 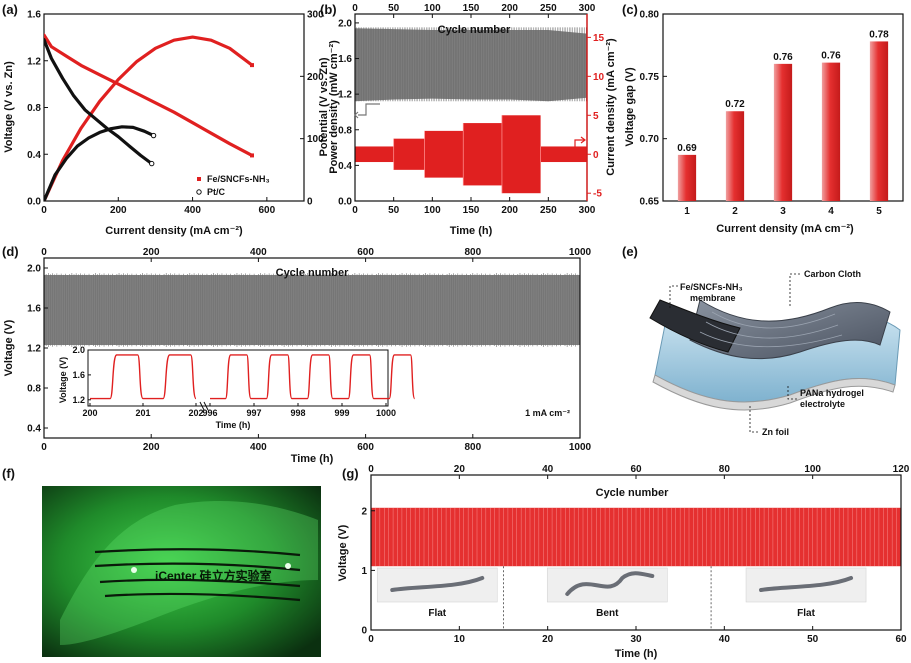 I want to click on inset-xlabel: Time (h), so click(x=233, y=425).